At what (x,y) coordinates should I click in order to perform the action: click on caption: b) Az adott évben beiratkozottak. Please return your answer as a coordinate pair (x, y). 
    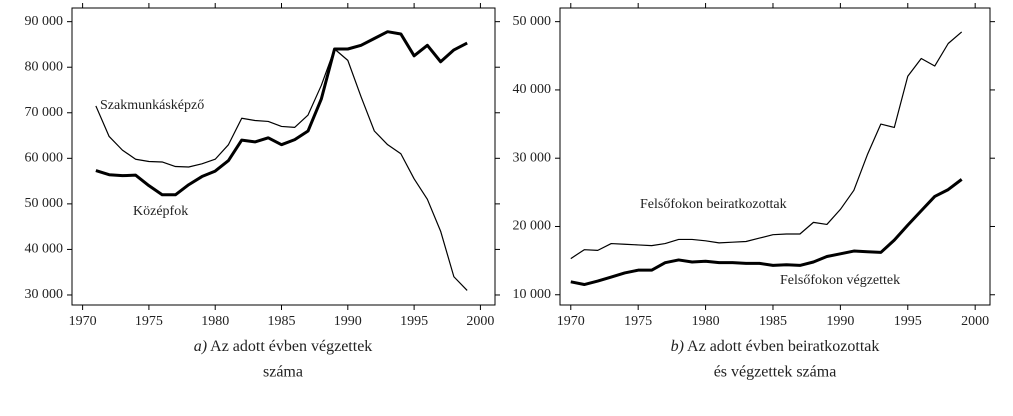
    Looking at the image, I should click on (775, 346).